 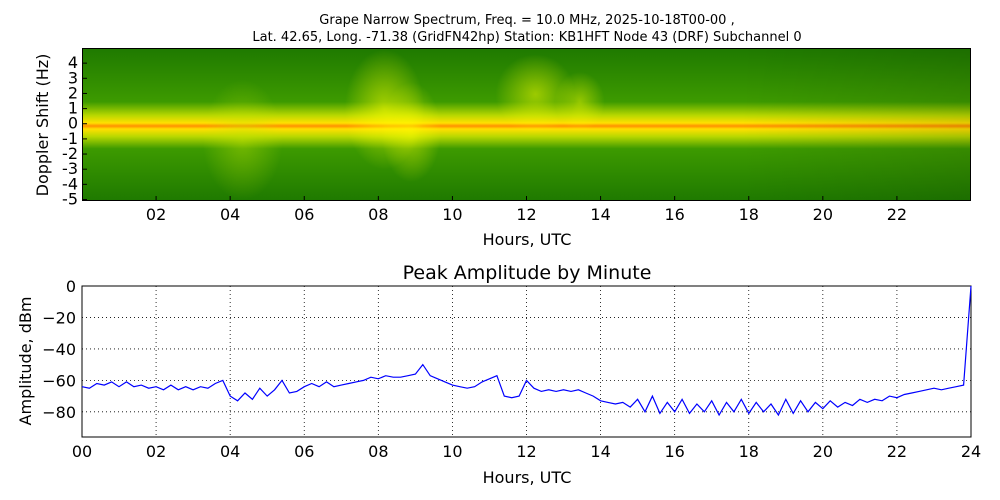 What do you see at coordinates (70, 153) in the screenshot?
I see `y-tick-label: -2` at bounding box center [70, 153].